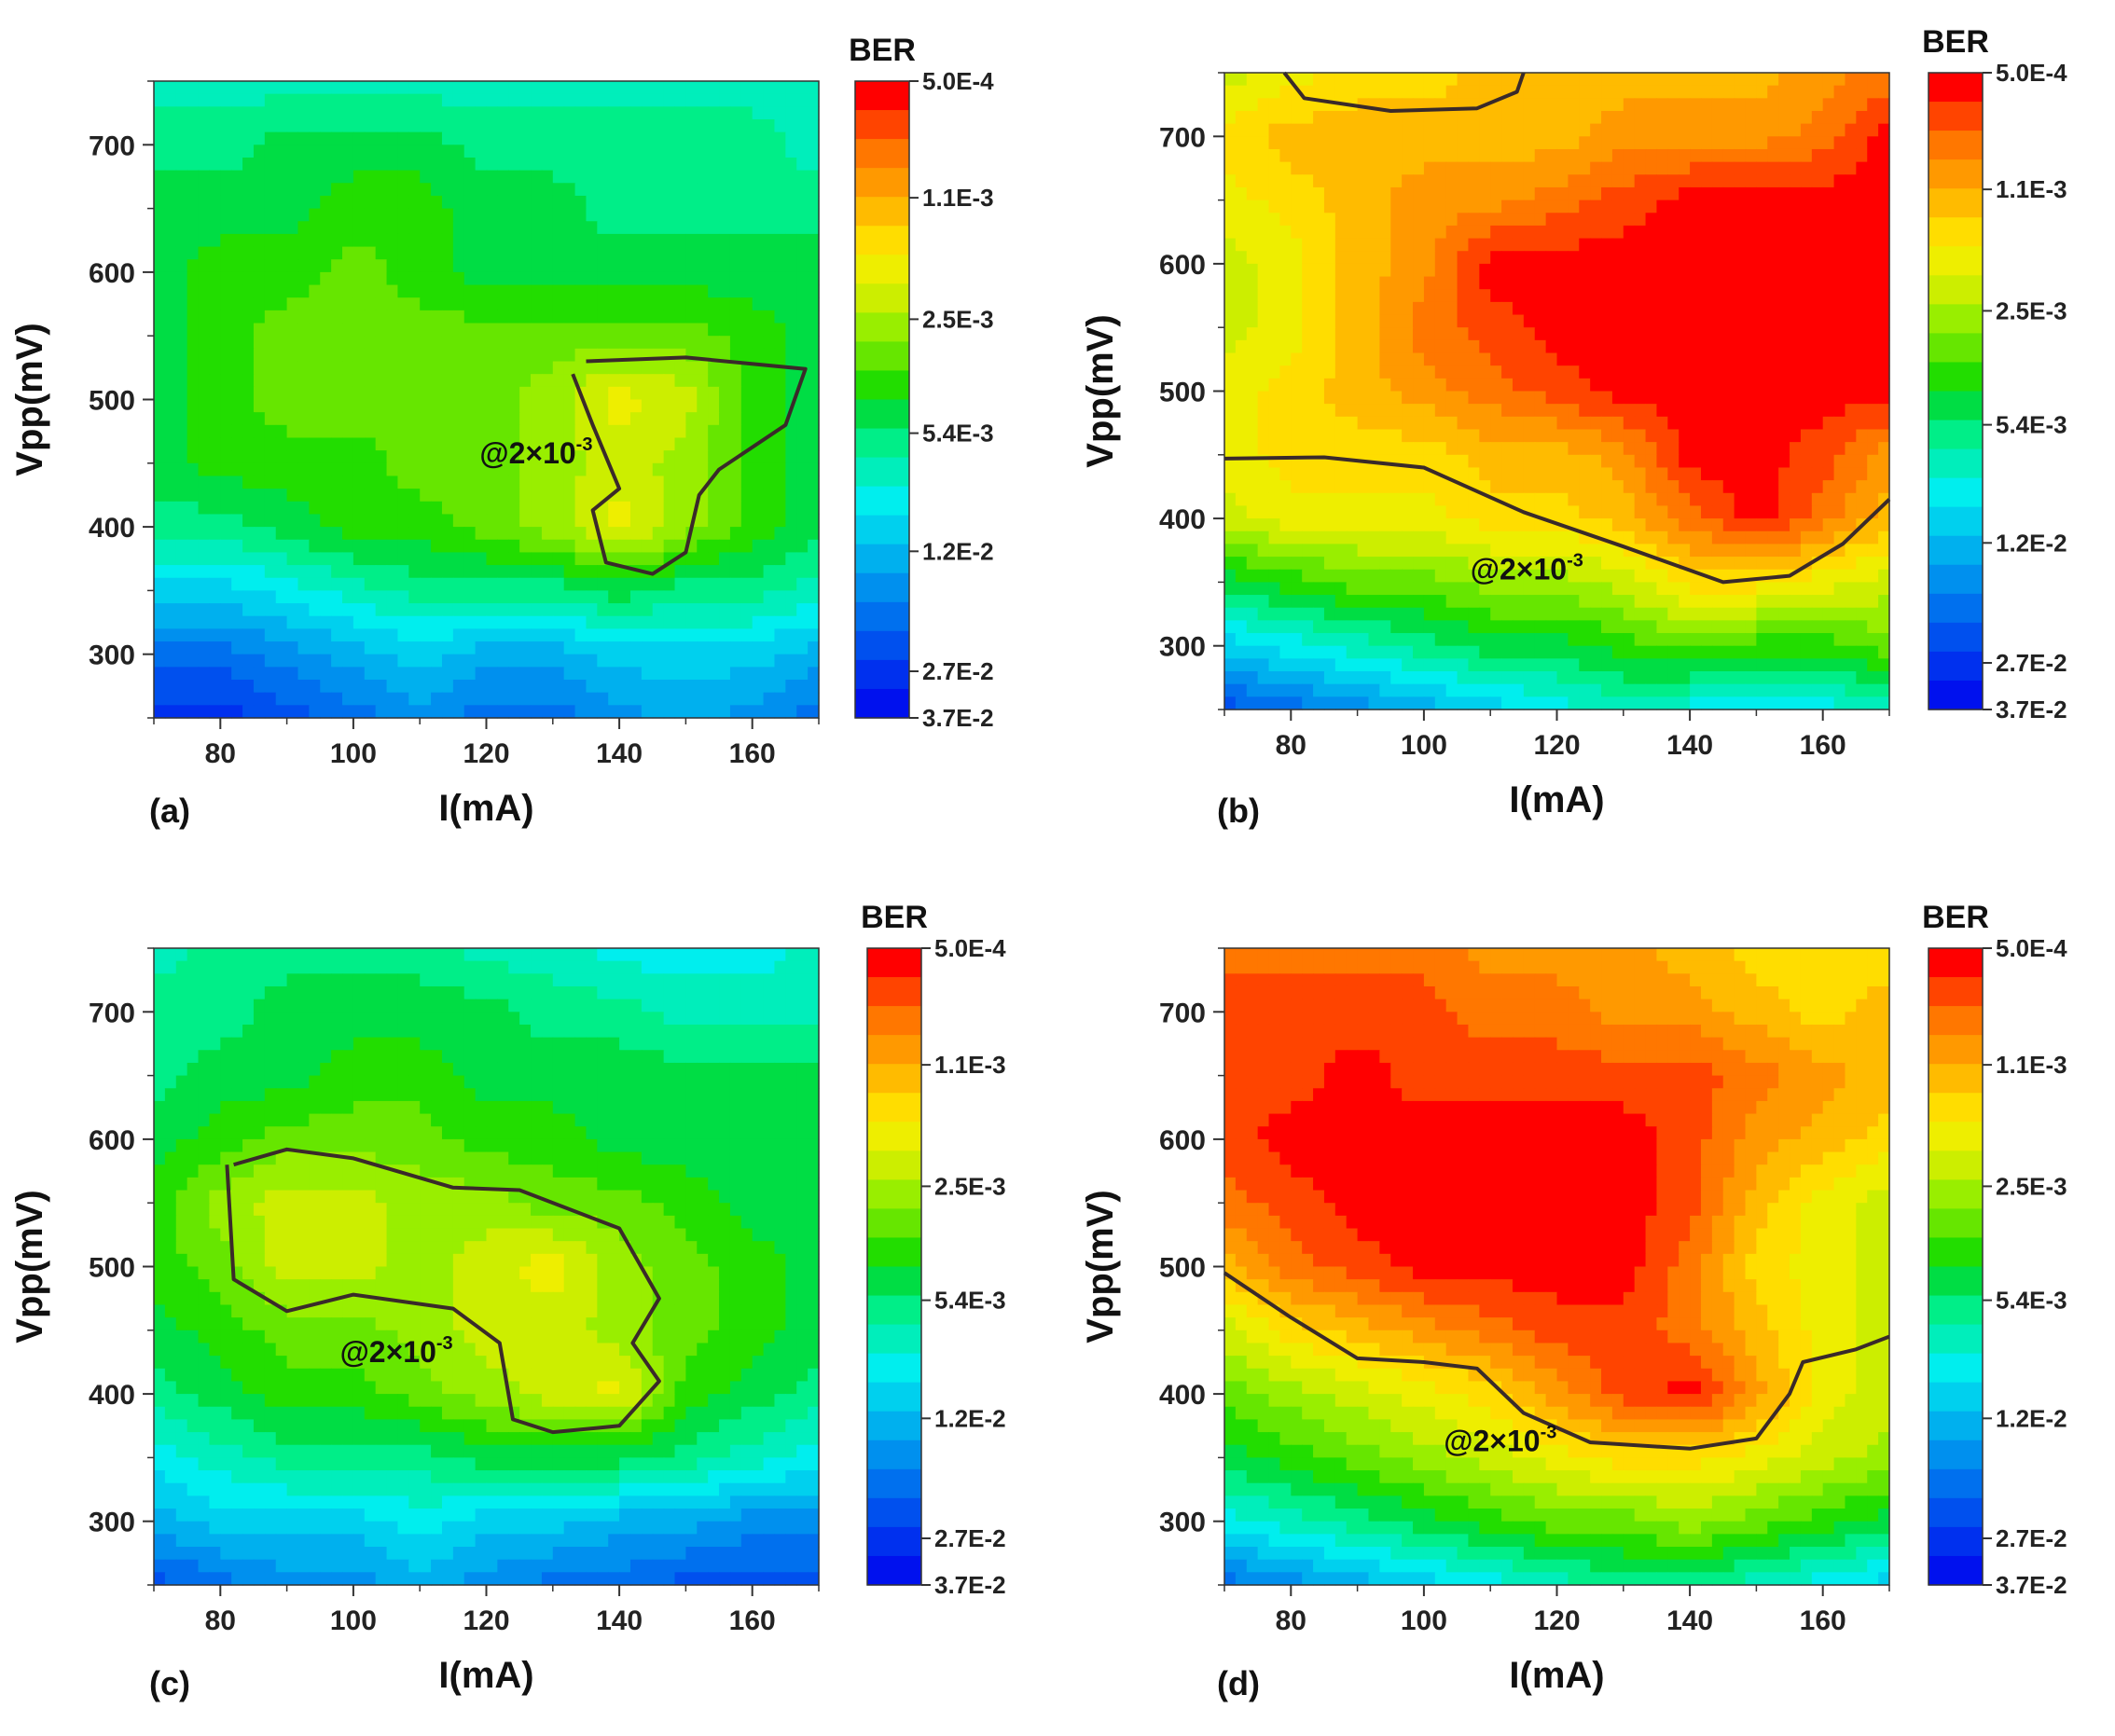 Image resolution: width=2115 pixels, height=1736 pixels. I want to click on colorbar-swatch, so click(882, 472).